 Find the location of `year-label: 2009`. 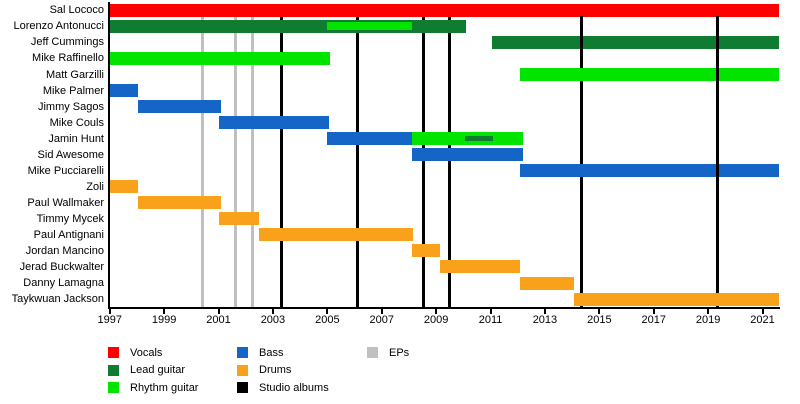

year-label: 2009 is located at coordinates (436, 320).